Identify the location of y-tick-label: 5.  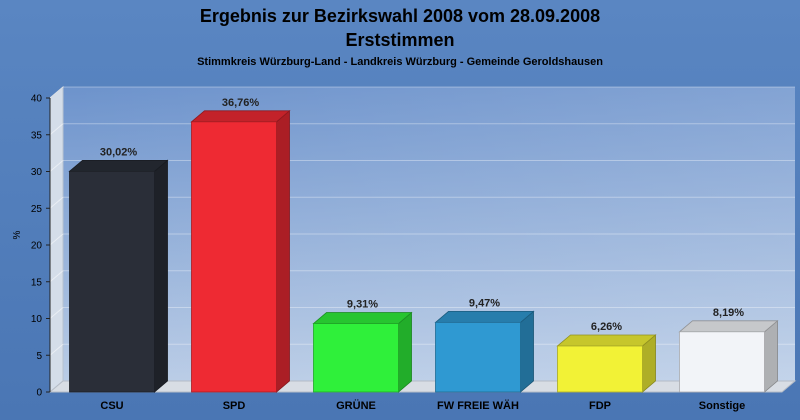
(39, 356).